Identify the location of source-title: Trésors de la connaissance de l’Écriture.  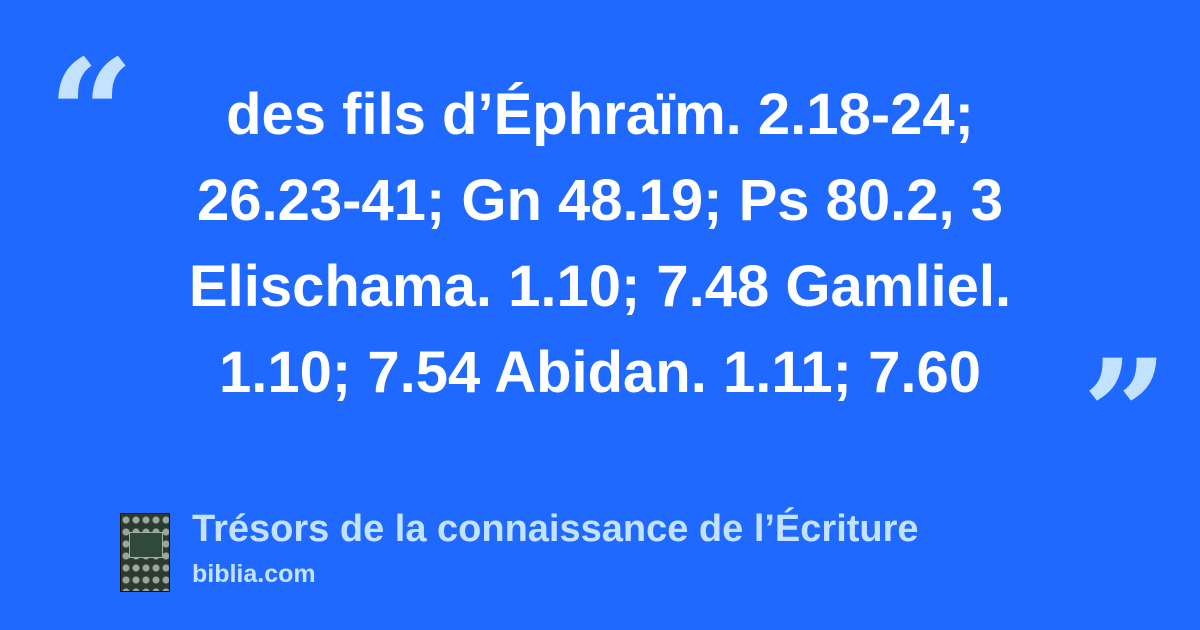
(555, 529).